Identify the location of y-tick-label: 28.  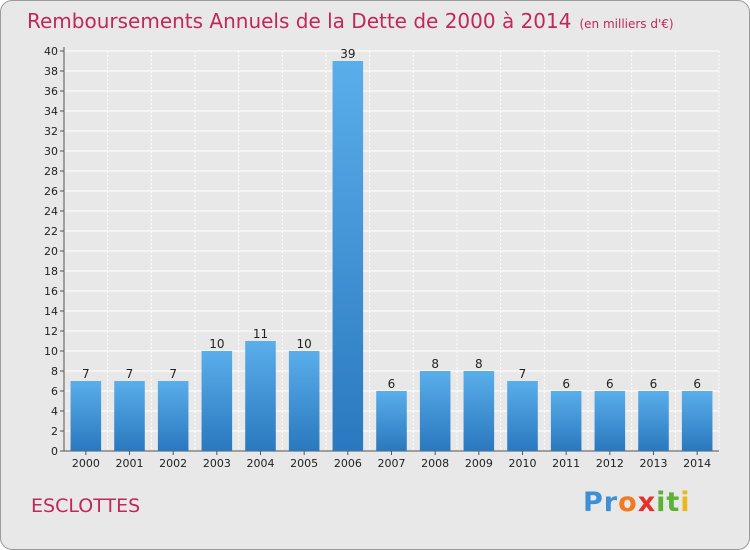
(51, 171).